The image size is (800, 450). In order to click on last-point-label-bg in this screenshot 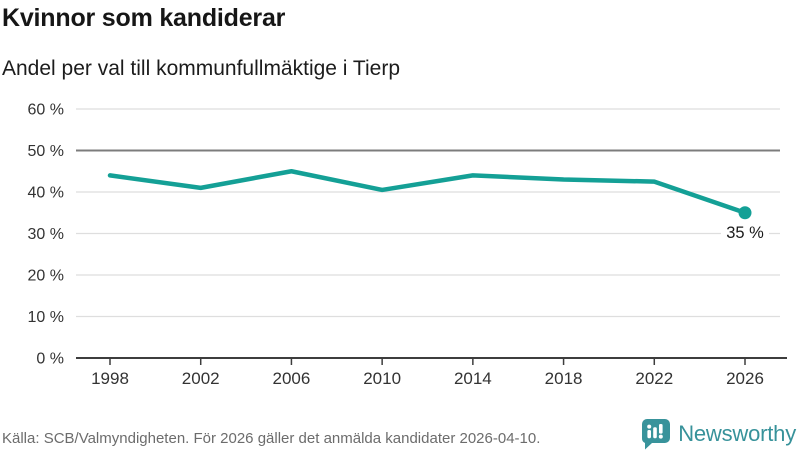, I will do `click(745, 231)`.